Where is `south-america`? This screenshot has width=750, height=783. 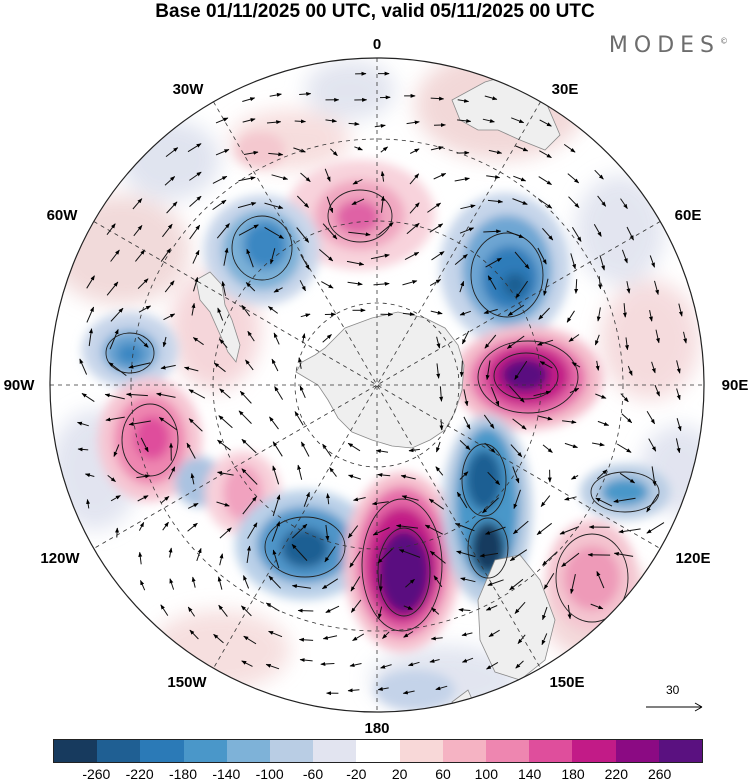
south-america is located at coordinates (218, 317).